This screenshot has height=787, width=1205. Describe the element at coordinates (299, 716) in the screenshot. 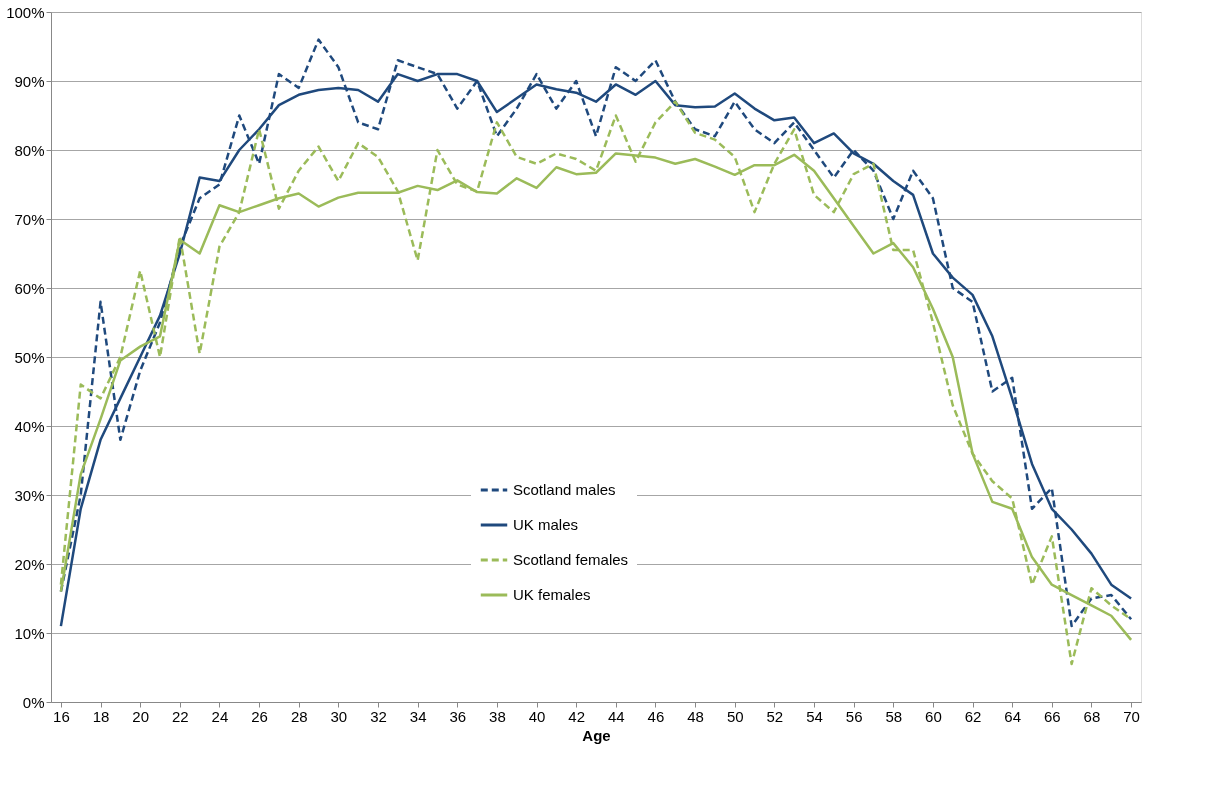

I see `x-tick-label: 28` at that location.